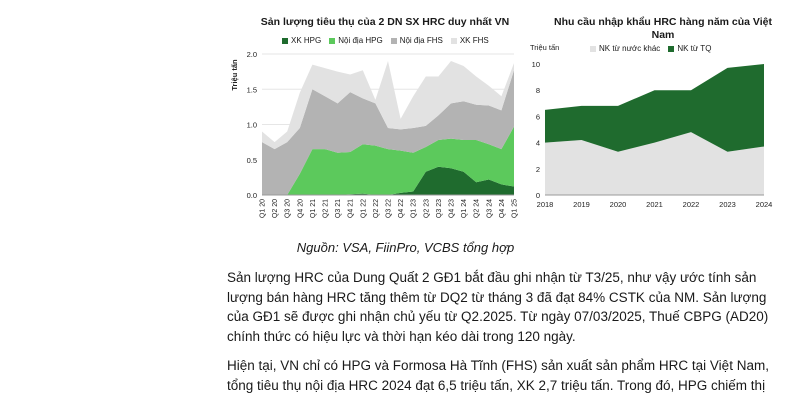 The height and width of the screenshot is (405, 811). I want to click on chart2-xtick-label: 2018, so click(545, 204).